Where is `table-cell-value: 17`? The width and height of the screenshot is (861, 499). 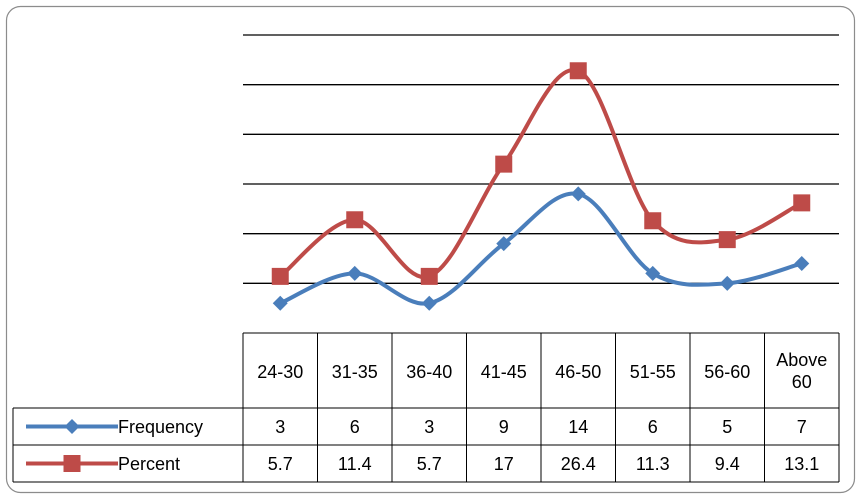
table-cell-value: 17 is located at coordinates (504, 464).